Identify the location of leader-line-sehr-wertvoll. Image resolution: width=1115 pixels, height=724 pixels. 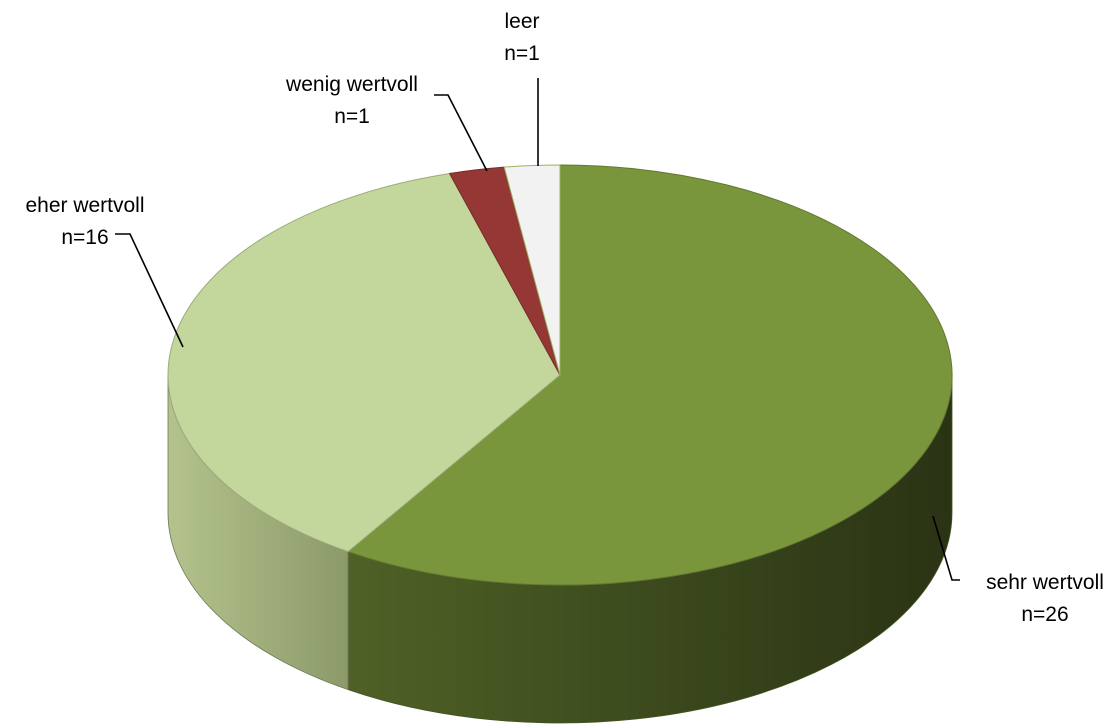
(946, 548).